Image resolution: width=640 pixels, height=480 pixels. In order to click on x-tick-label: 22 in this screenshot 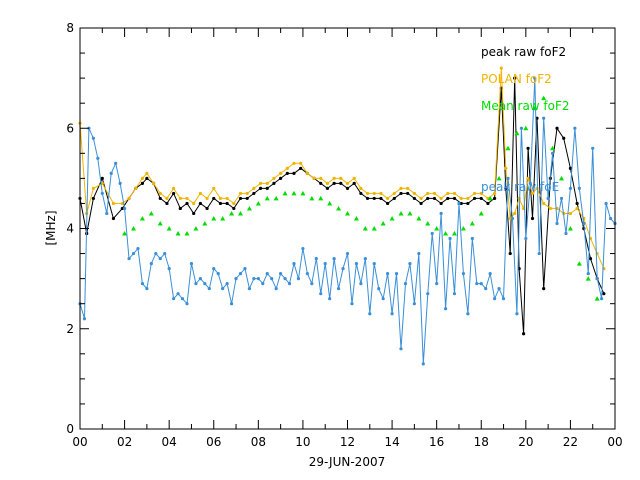, I will do `click(570, 442)`.